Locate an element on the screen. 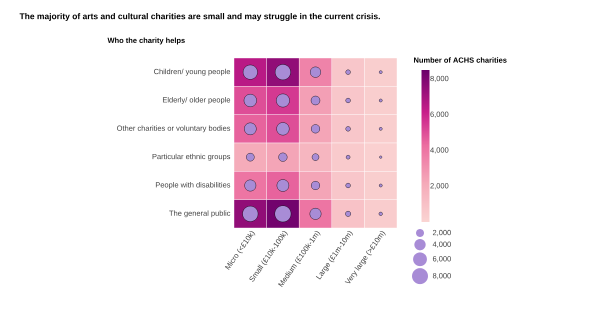 The width and height of the screenshot is (600, 327). chart-title: The majority of arts and cultural charities are small and may struggle in the current crisis. is located at coordinates (200, 17).